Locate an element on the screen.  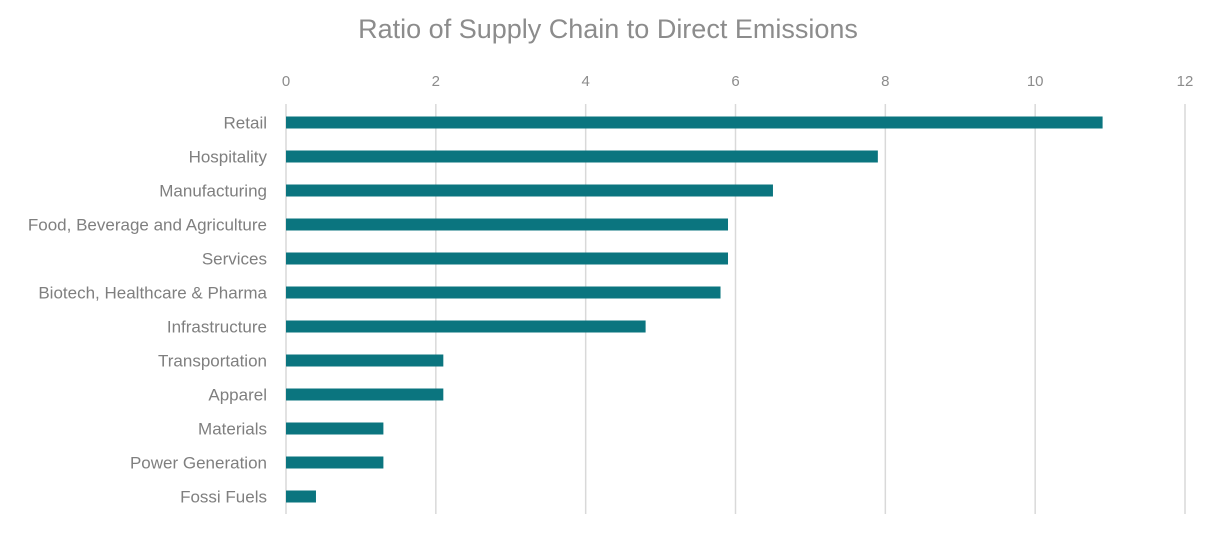
category-label: Retail is located at coordinates (245, 123).